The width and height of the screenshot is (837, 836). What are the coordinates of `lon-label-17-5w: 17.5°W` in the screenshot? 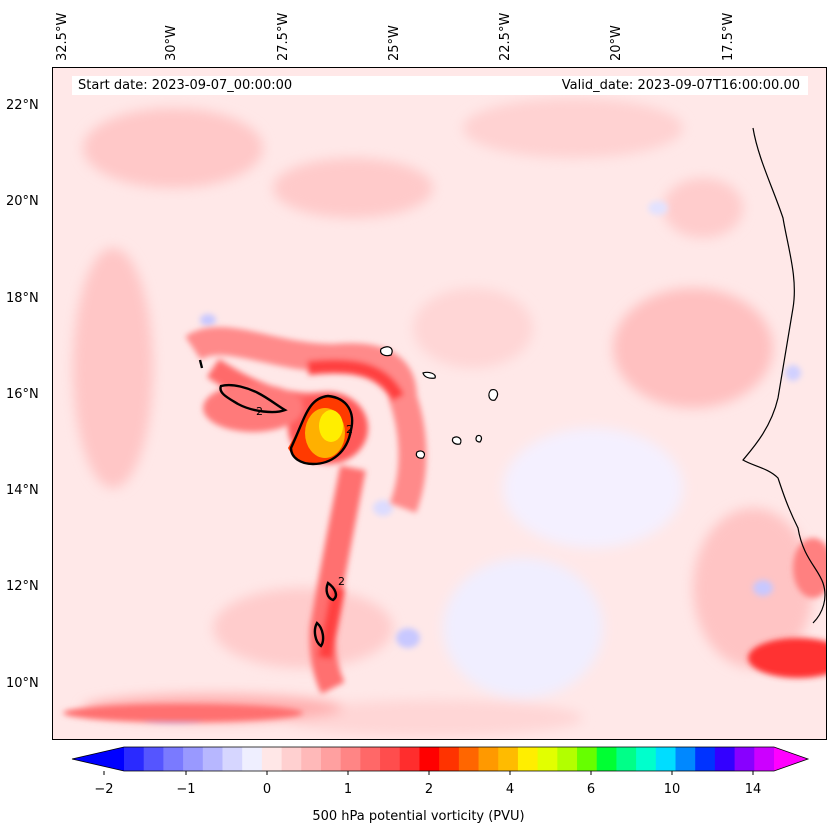 It's located at (728, 36).